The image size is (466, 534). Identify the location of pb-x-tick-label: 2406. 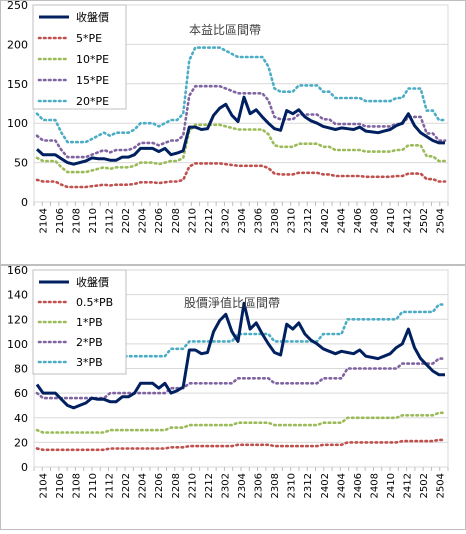
(358, 485).